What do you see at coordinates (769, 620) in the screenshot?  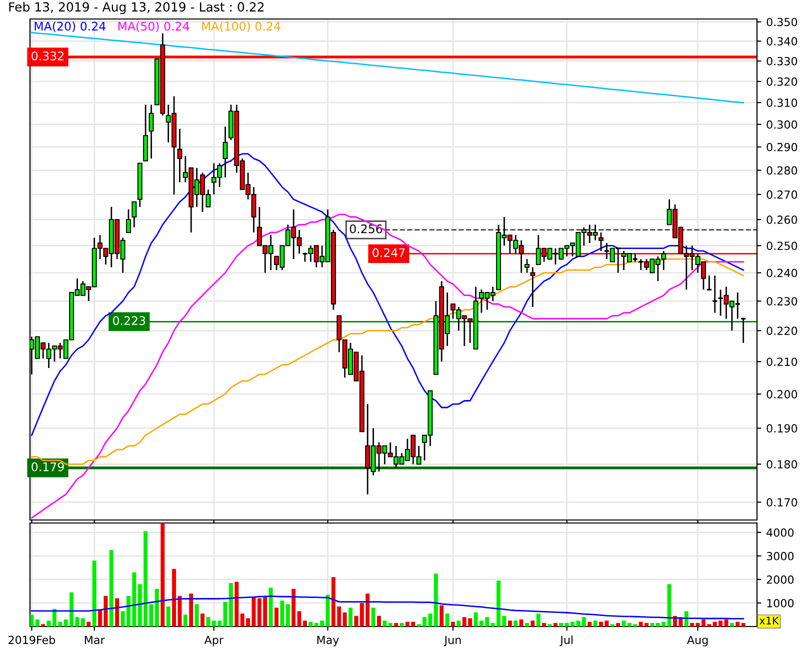 I see `text: x1K` at bounding box center [769, 620].